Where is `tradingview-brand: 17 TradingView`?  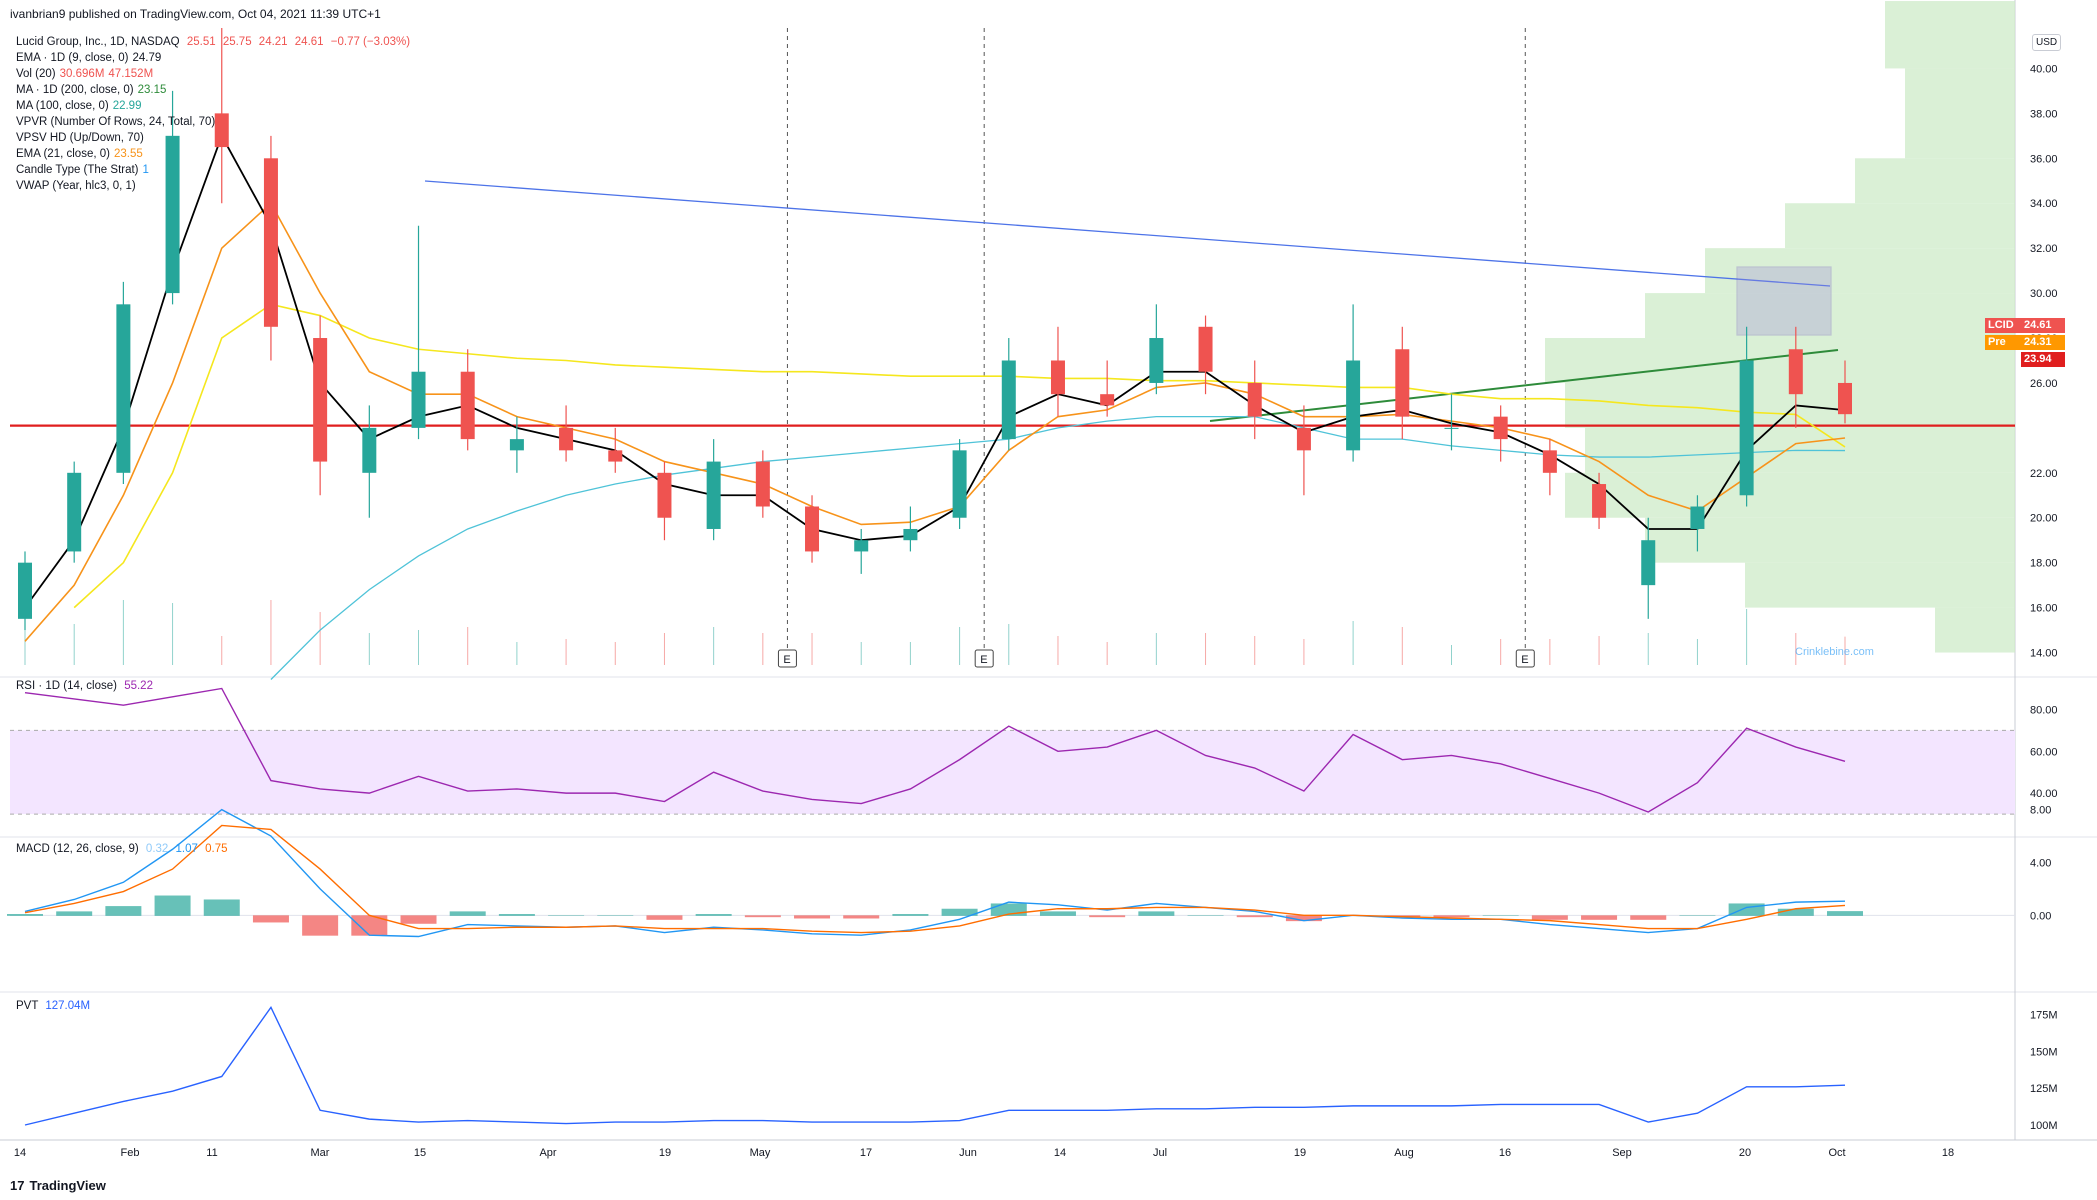
tradingview-brand: 17 TradingView is located at coordinates (58, 1185).